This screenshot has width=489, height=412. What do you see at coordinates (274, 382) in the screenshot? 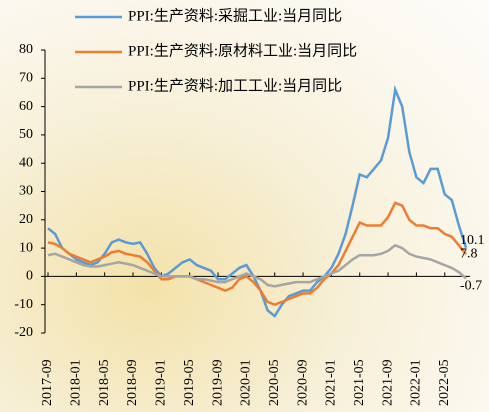
I see `x-tick-label: 2020-05` at bounding box center [274, 382].